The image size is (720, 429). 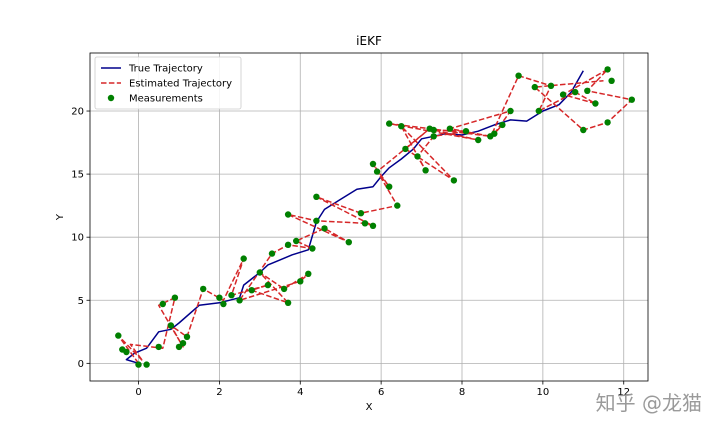 What do you see at coordinates (77, 112) in the screenshot?
I see `y-tick-label: 20` at bounding box center [77, 112].